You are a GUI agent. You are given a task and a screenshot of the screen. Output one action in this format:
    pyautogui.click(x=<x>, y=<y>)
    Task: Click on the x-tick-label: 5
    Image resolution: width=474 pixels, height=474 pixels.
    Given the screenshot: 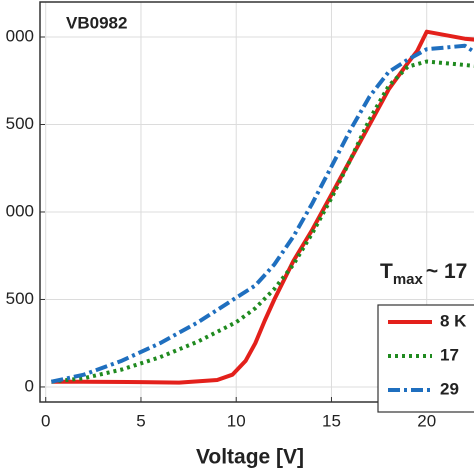 What is the action you would take?
    pyautogui.click(x=140, y=420)
    